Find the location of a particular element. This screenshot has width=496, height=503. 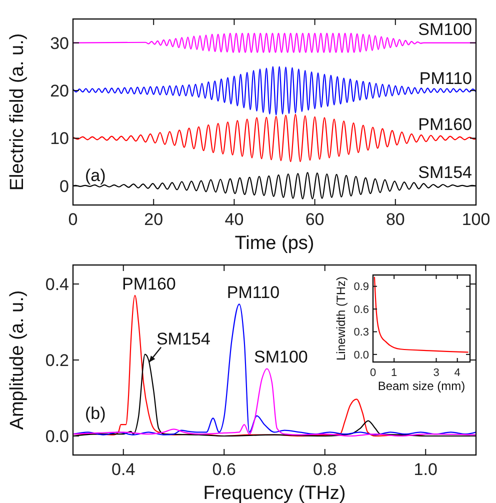

y-axis-title: Linewidth (THz) is located at coordinates (341, 318).